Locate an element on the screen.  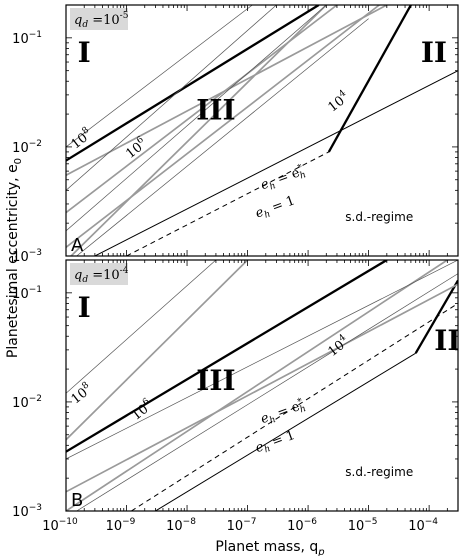
qd-label: qd =10-4 is located at coordinates (101, 275).